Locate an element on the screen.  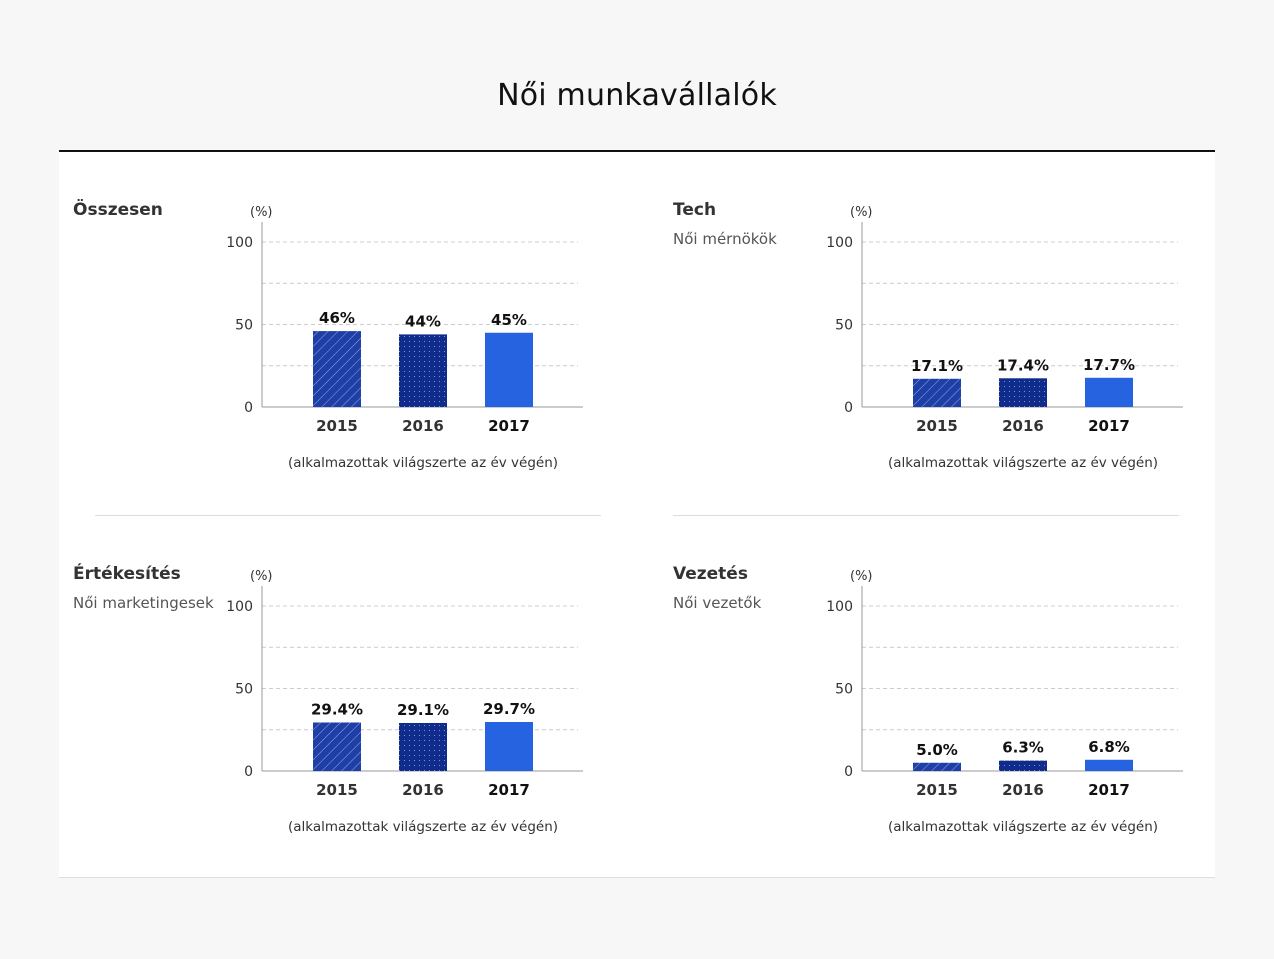
chart-subtitle: Női marketingesek is located at coordinates (143, 603).